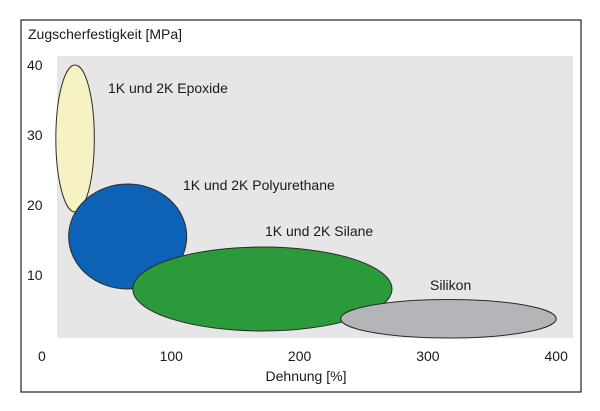 The width and height of the screenshot is (600, 411). Describe the element at coordinates (300, 356) in the screenshot. I see `x-tick-label: 200` at that location.